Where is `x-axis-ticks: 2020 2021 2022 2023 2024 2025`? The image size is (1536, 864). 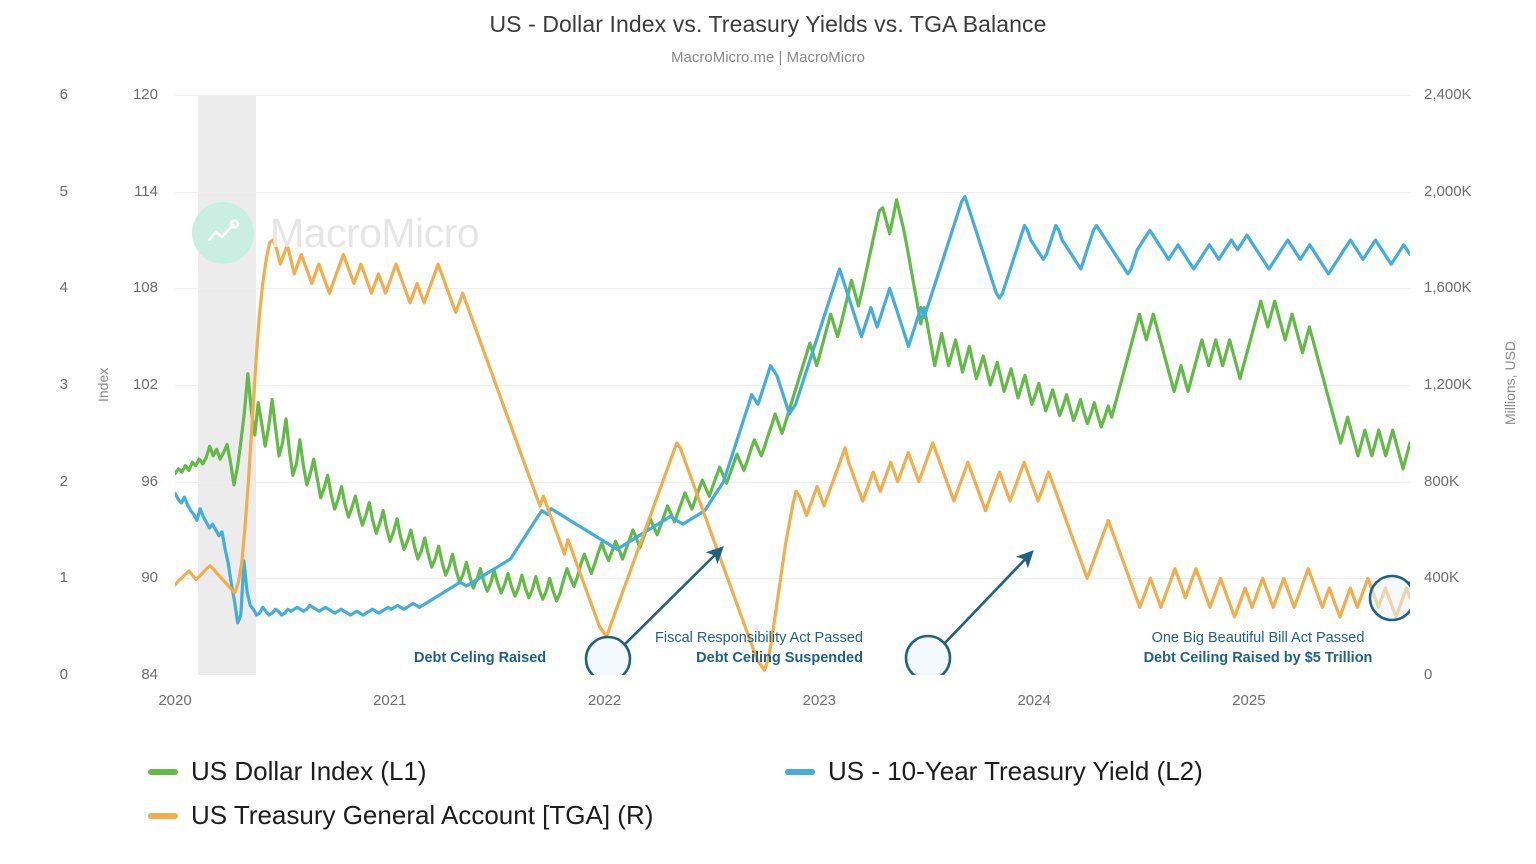 x-axis-ticks: 2020 2021 2022 2023 2024 2025 is located at coordinates (784, 707).